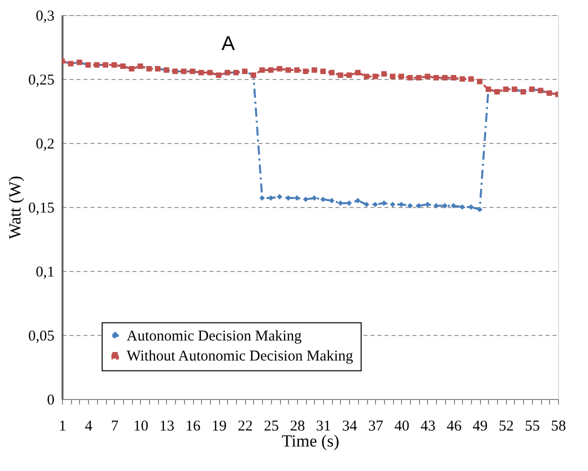 The height and width of the screenshot is (471, 588). What do you see at coordinates (454, 426) in the screenshot?
I see `x-tick-label: 46` at bounding box center [454, 426].